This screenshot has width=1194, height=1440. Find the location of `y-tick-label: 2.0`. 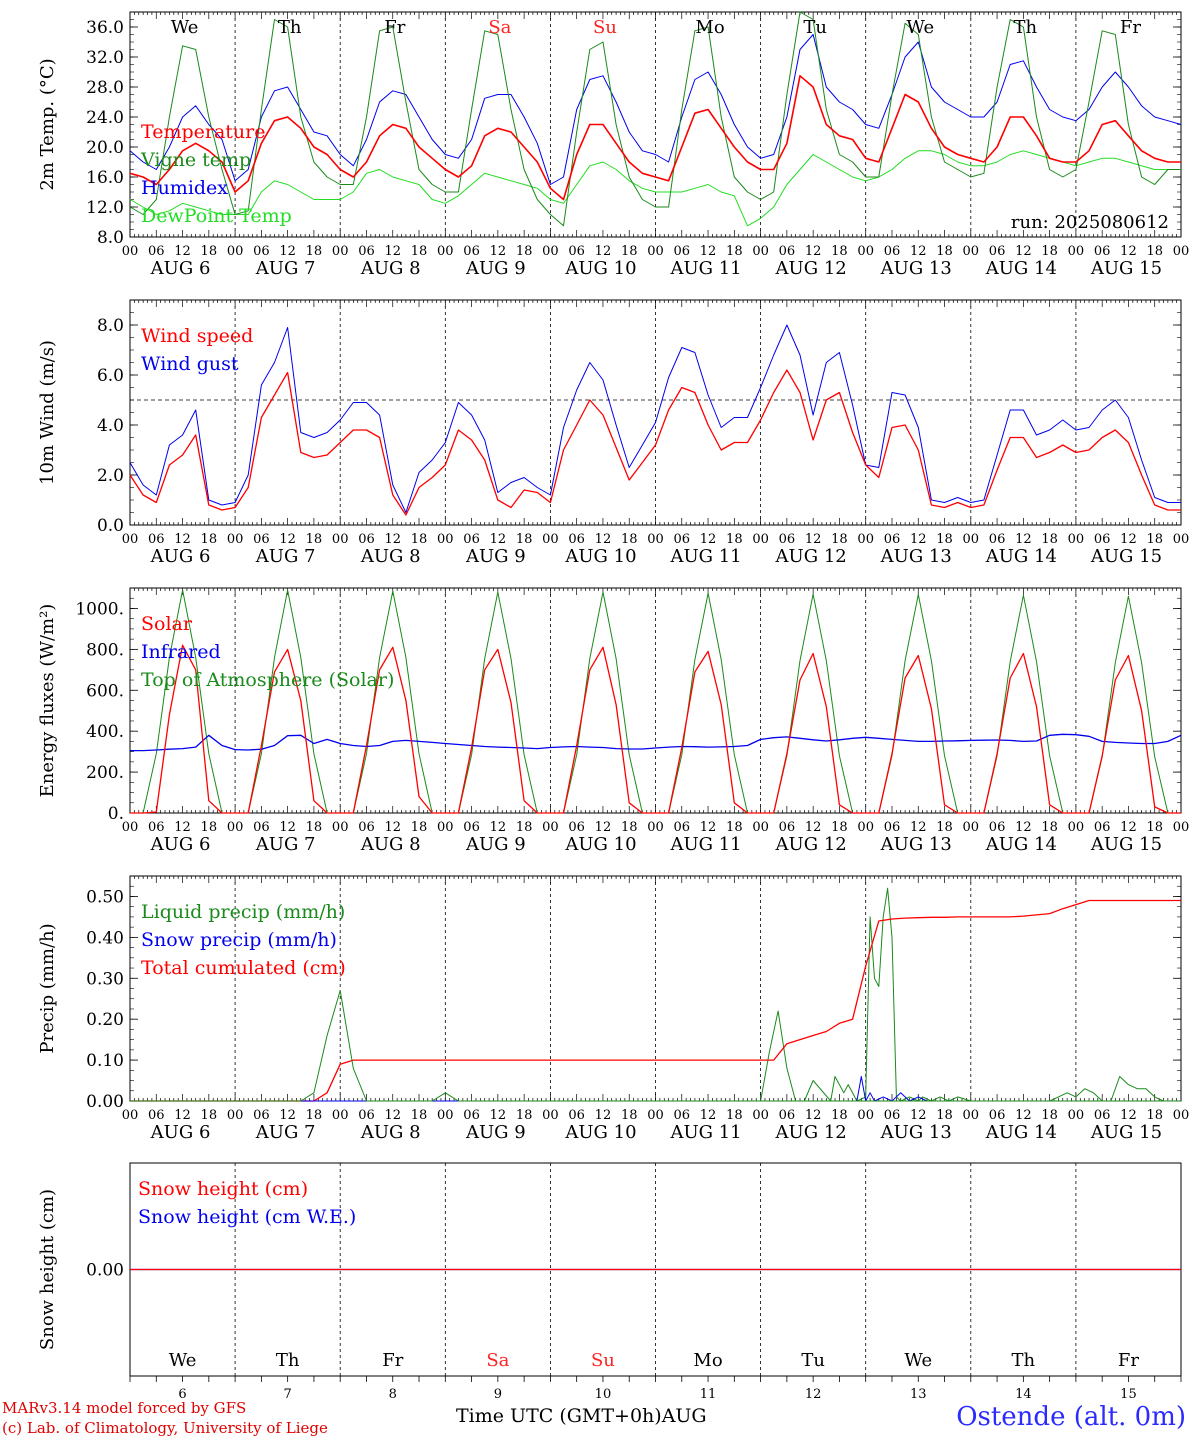

y-tick-label: 2.0 is located at coordinates (110, 476).